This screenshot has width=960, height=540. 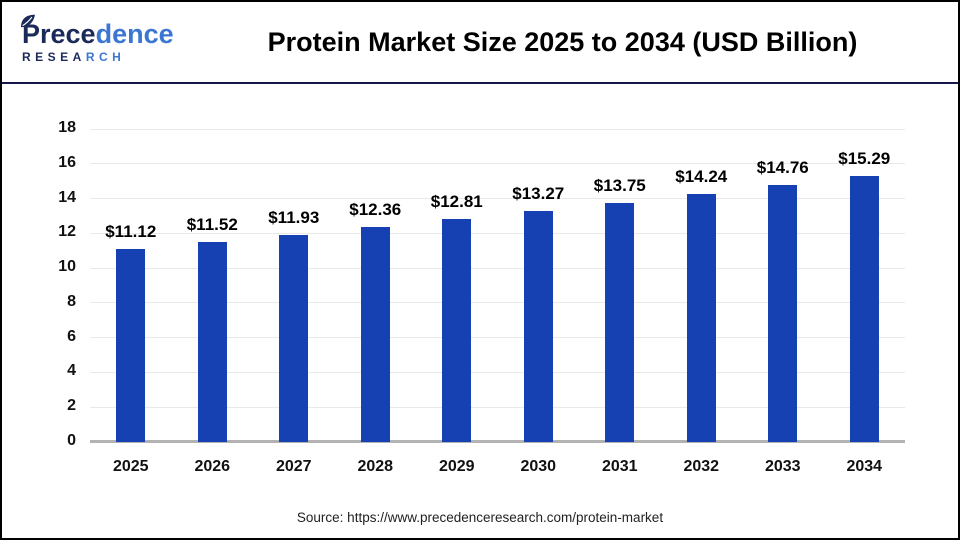 I want to click on y-axis-tick-label: 2, so click(x=71, y=406).